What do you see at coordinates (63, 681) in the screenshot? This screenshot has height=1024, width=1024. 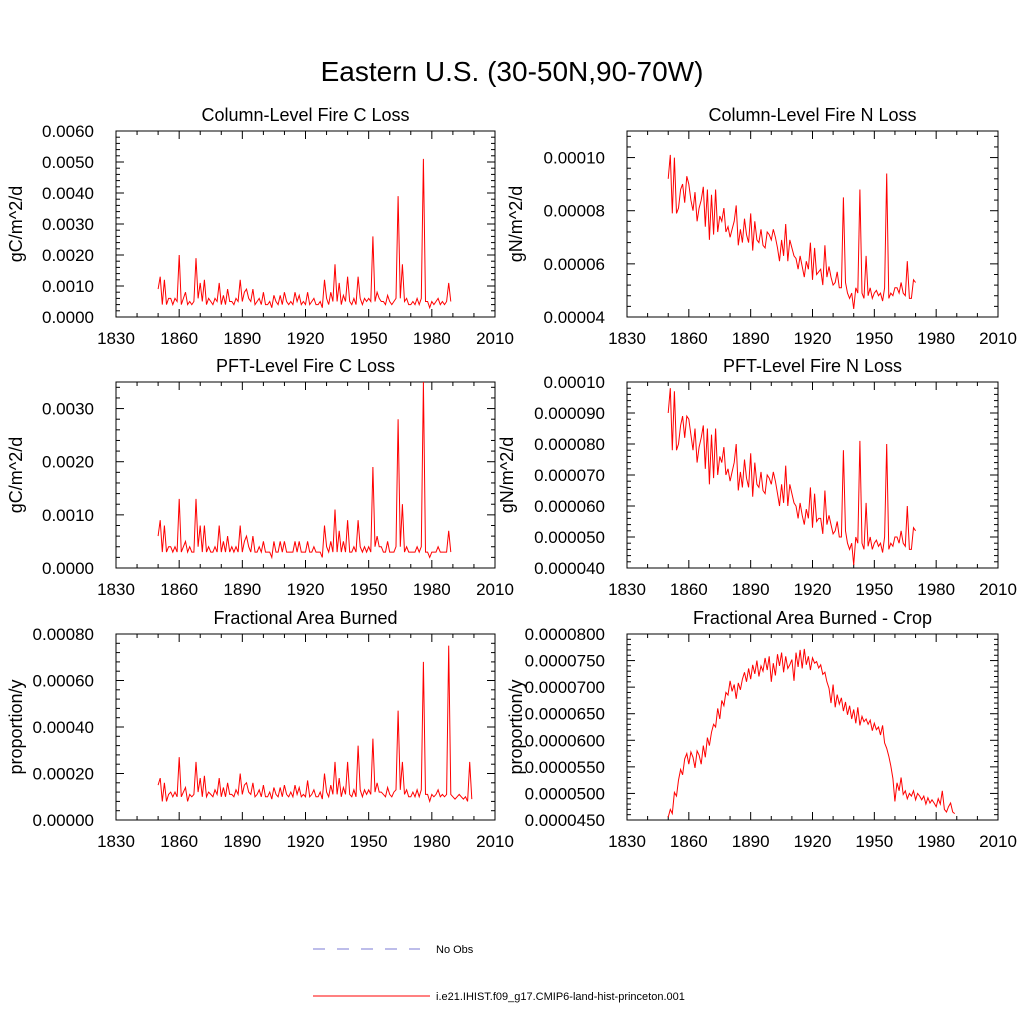 I see `y-tick-label: 0.00060` at bounding box center [63, 681].